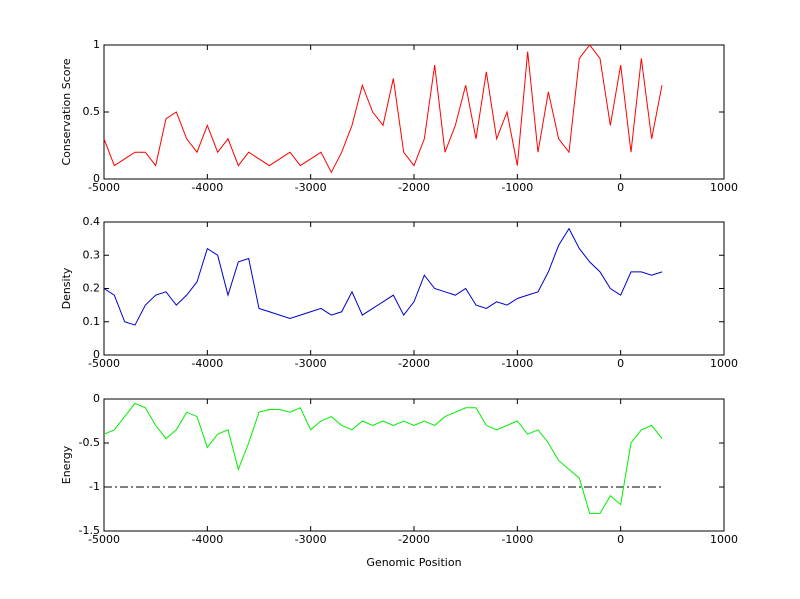 Image resolution: width=800 pixels, height=599 pixels. What do you see at coordinates (66, 464) in the screenshot?
I see `y-axis-label: Energy` at bounding box center [66, 464].